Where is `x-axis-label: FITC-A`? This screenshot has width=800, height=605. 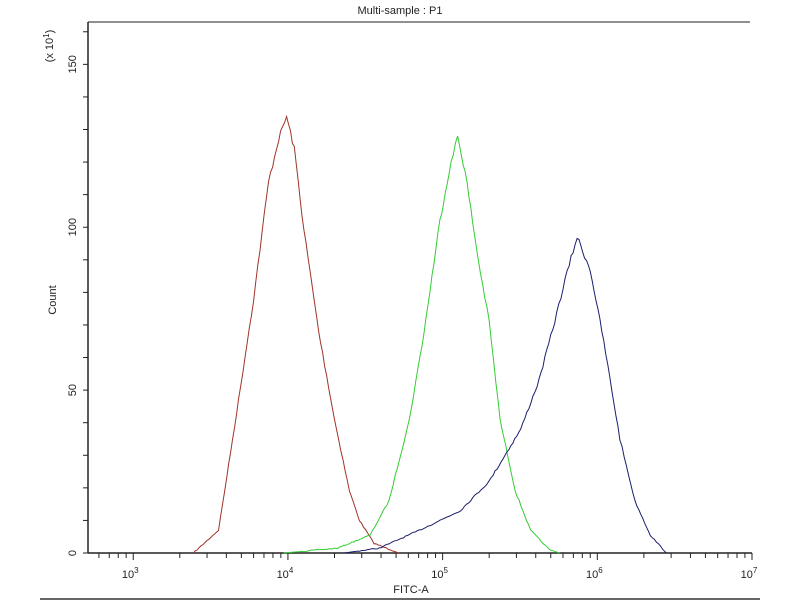
x-axis-label: FITC-A is located at coordinates (411, 590).